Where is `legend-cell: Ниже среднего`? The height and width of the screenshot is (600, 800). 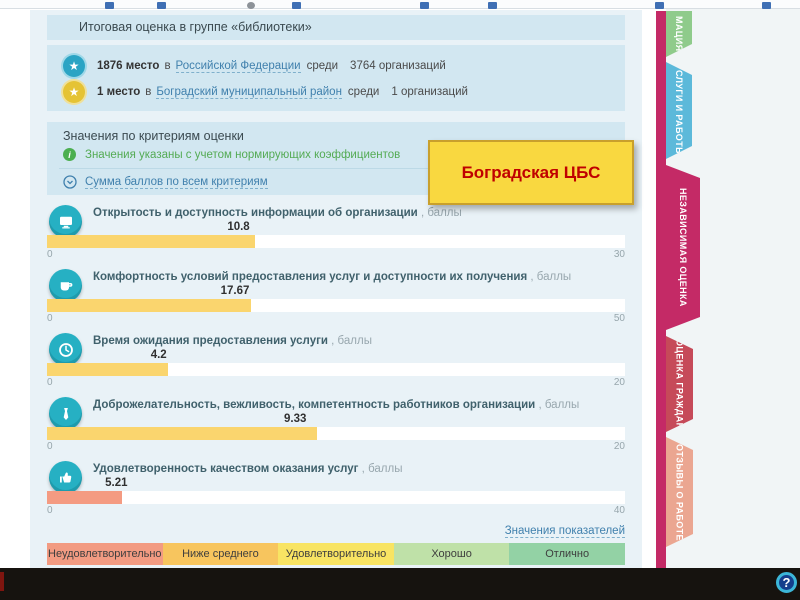 legend-cell: Ниже среднего is located at coordinates (220, 554).